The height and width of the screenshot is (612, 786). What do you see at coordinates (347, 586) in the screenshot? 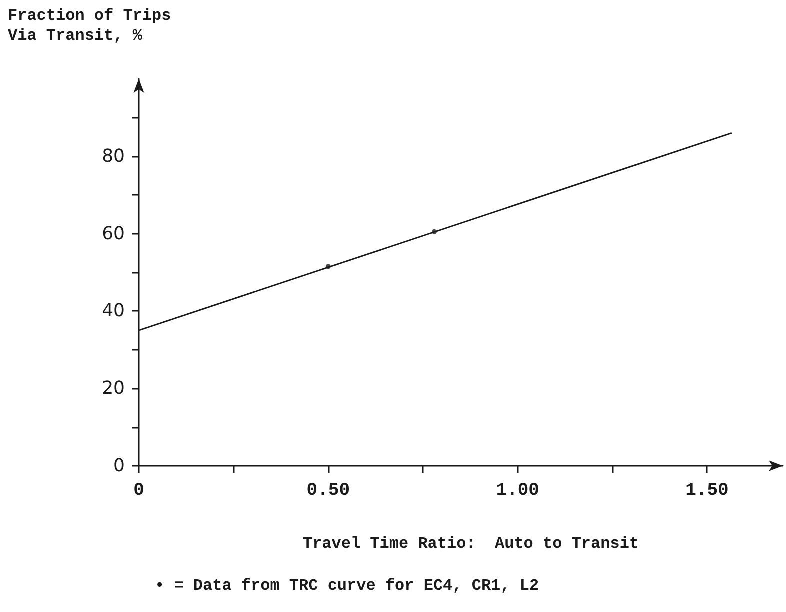
I see `text: • = Data from TRC curve for EC4, CR1, L2` at bounding box center [347, 586].